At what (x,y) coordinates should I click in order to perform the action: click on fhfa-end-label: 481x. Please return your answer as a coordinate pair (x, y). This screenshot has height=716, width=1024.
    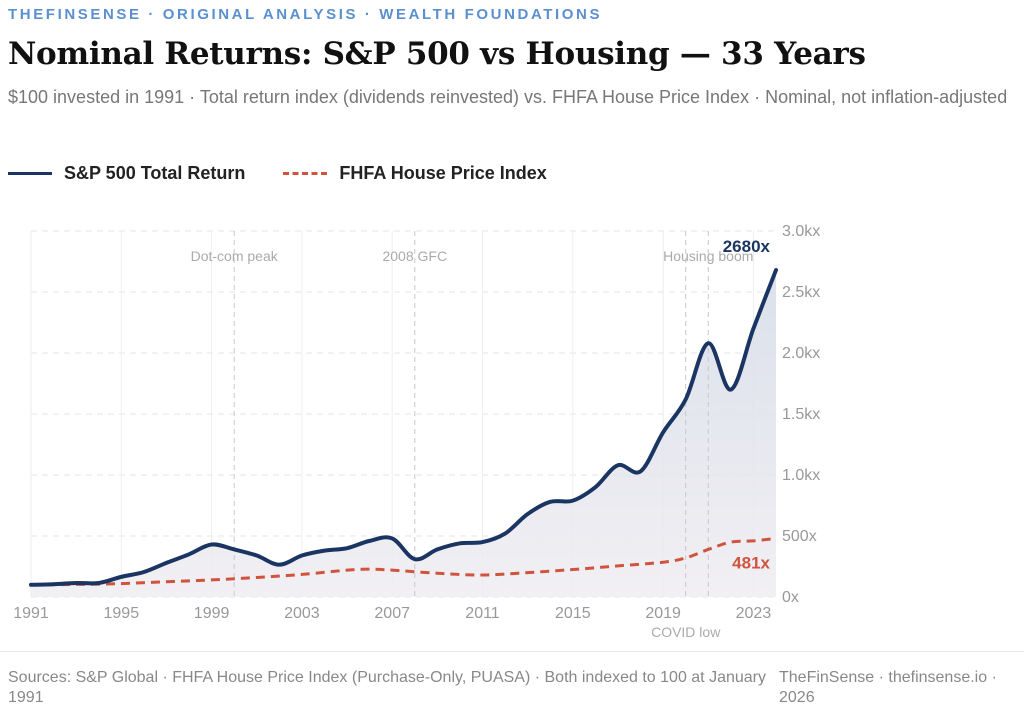
    Looking at the image, I should click on (751, 562).